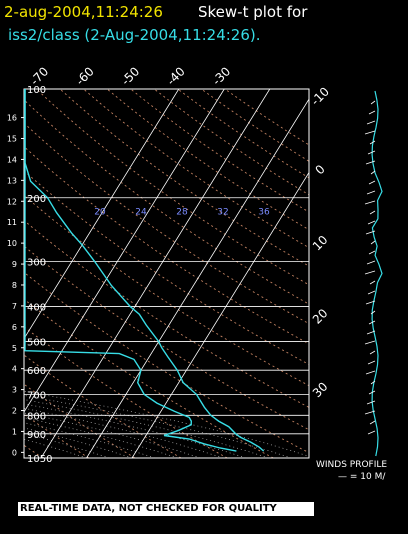 The image size is (408, 534). Describe the element at coordinates (362, 477) in the screenshot. I see `winds-profile-scale: — = 10 M/` at that location.